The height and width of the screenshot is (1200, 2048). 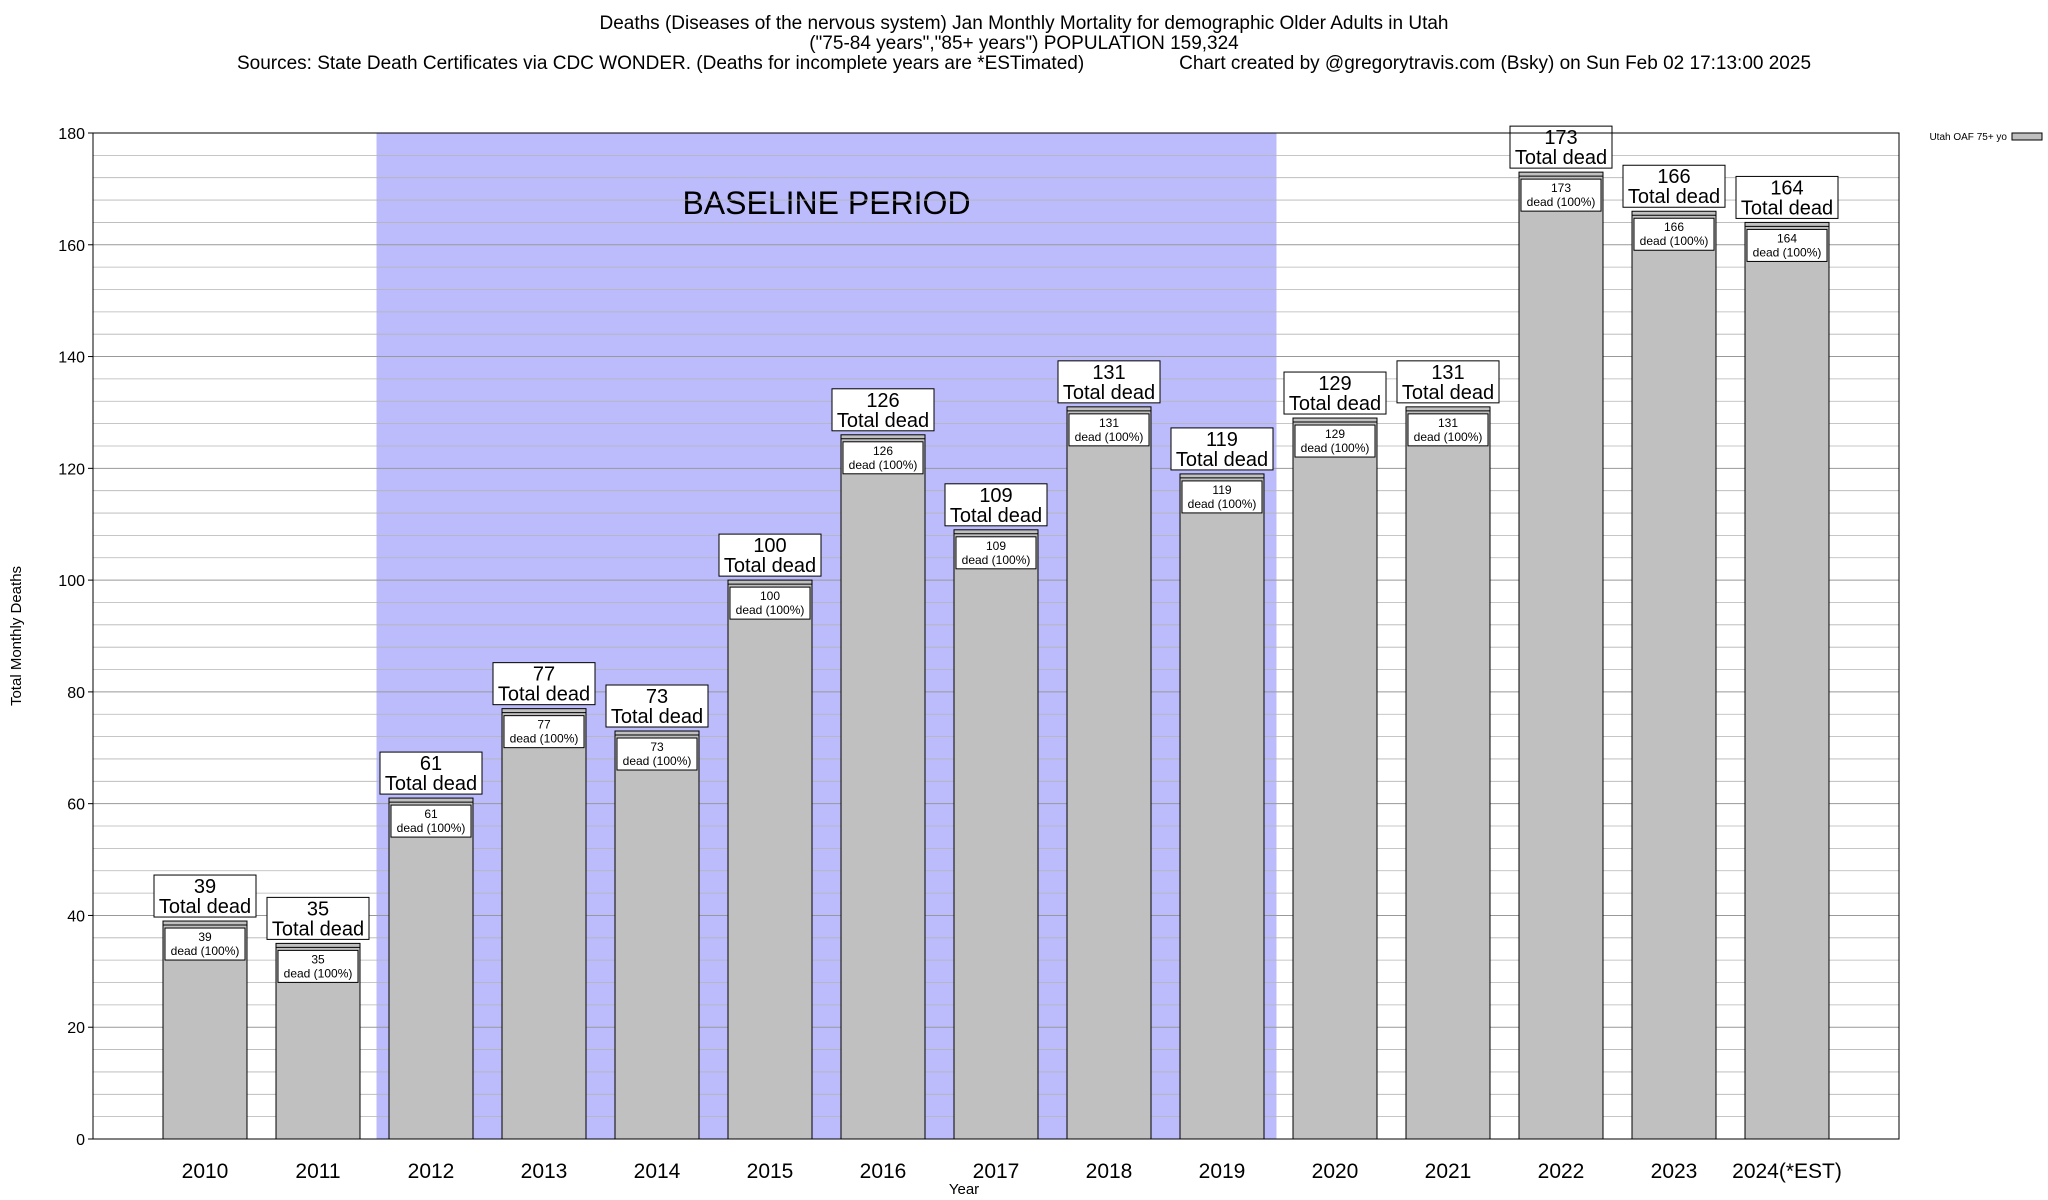 I want to click on total-label-value: 164, so click(x=1786, y=188).